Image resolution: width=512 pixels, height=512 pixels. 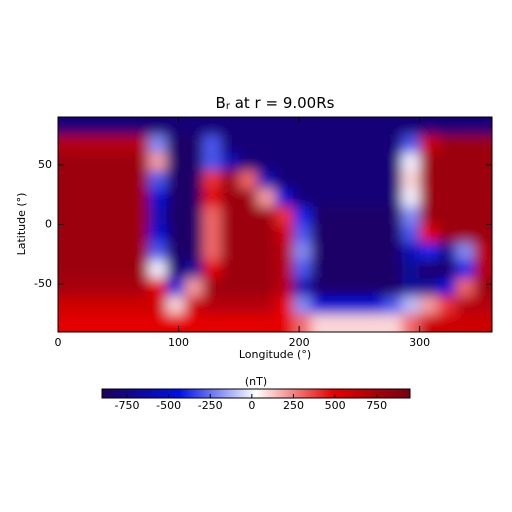 I want to click on colorbar-label: (nT), so click(x=256, y=381).